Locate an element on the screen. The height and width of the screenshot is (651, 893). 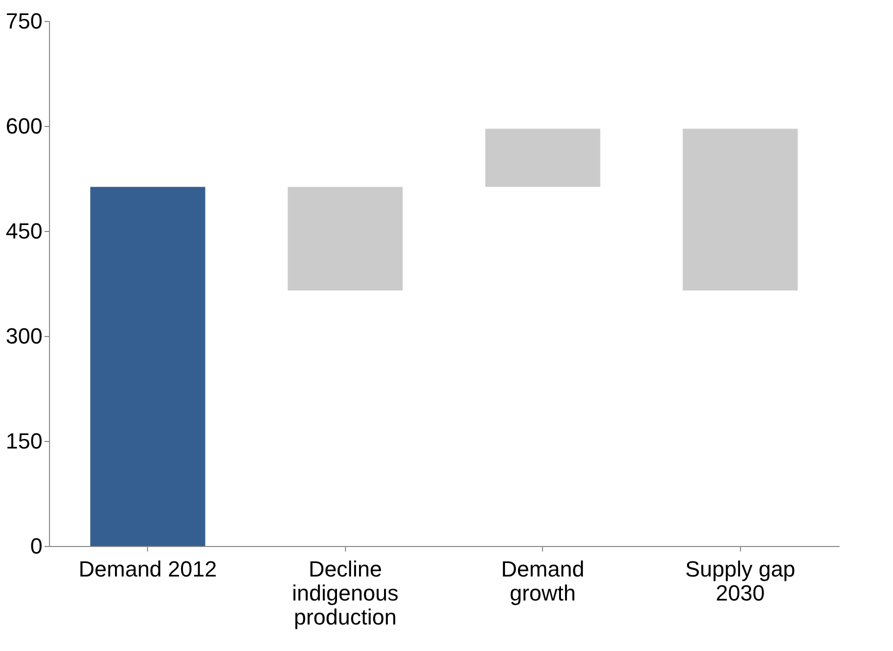
y-tick-label: 450 is located at coordinates (24, 231).